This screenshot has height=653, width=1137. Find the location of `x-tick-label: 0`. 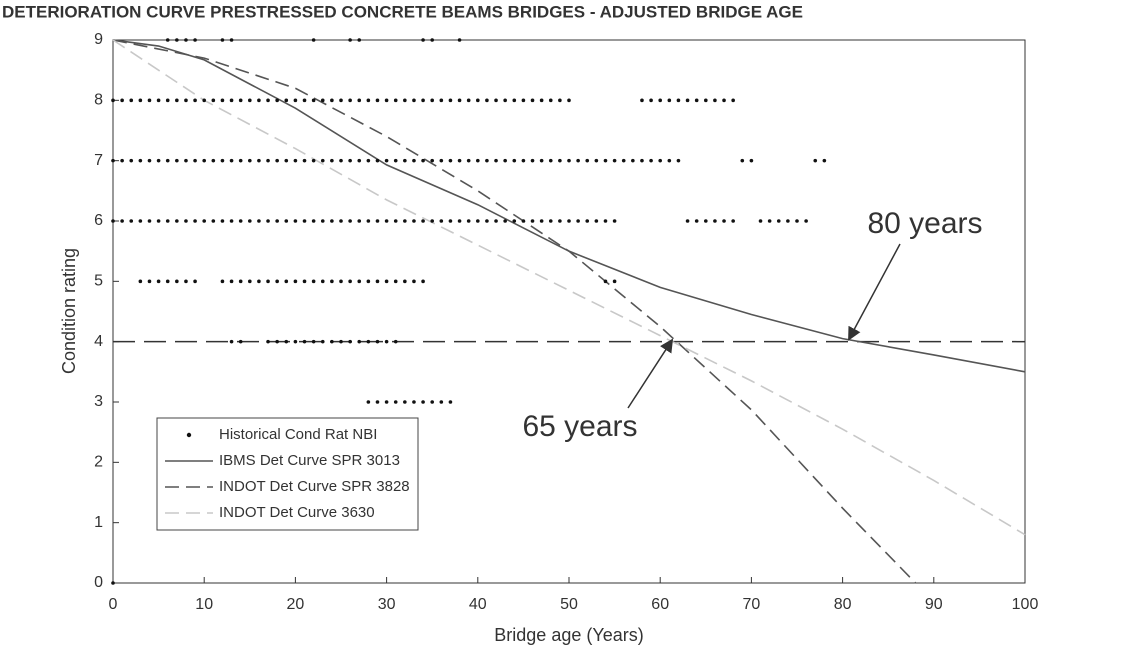

x-tick-label: 0 is located at coordinates (113, 604).